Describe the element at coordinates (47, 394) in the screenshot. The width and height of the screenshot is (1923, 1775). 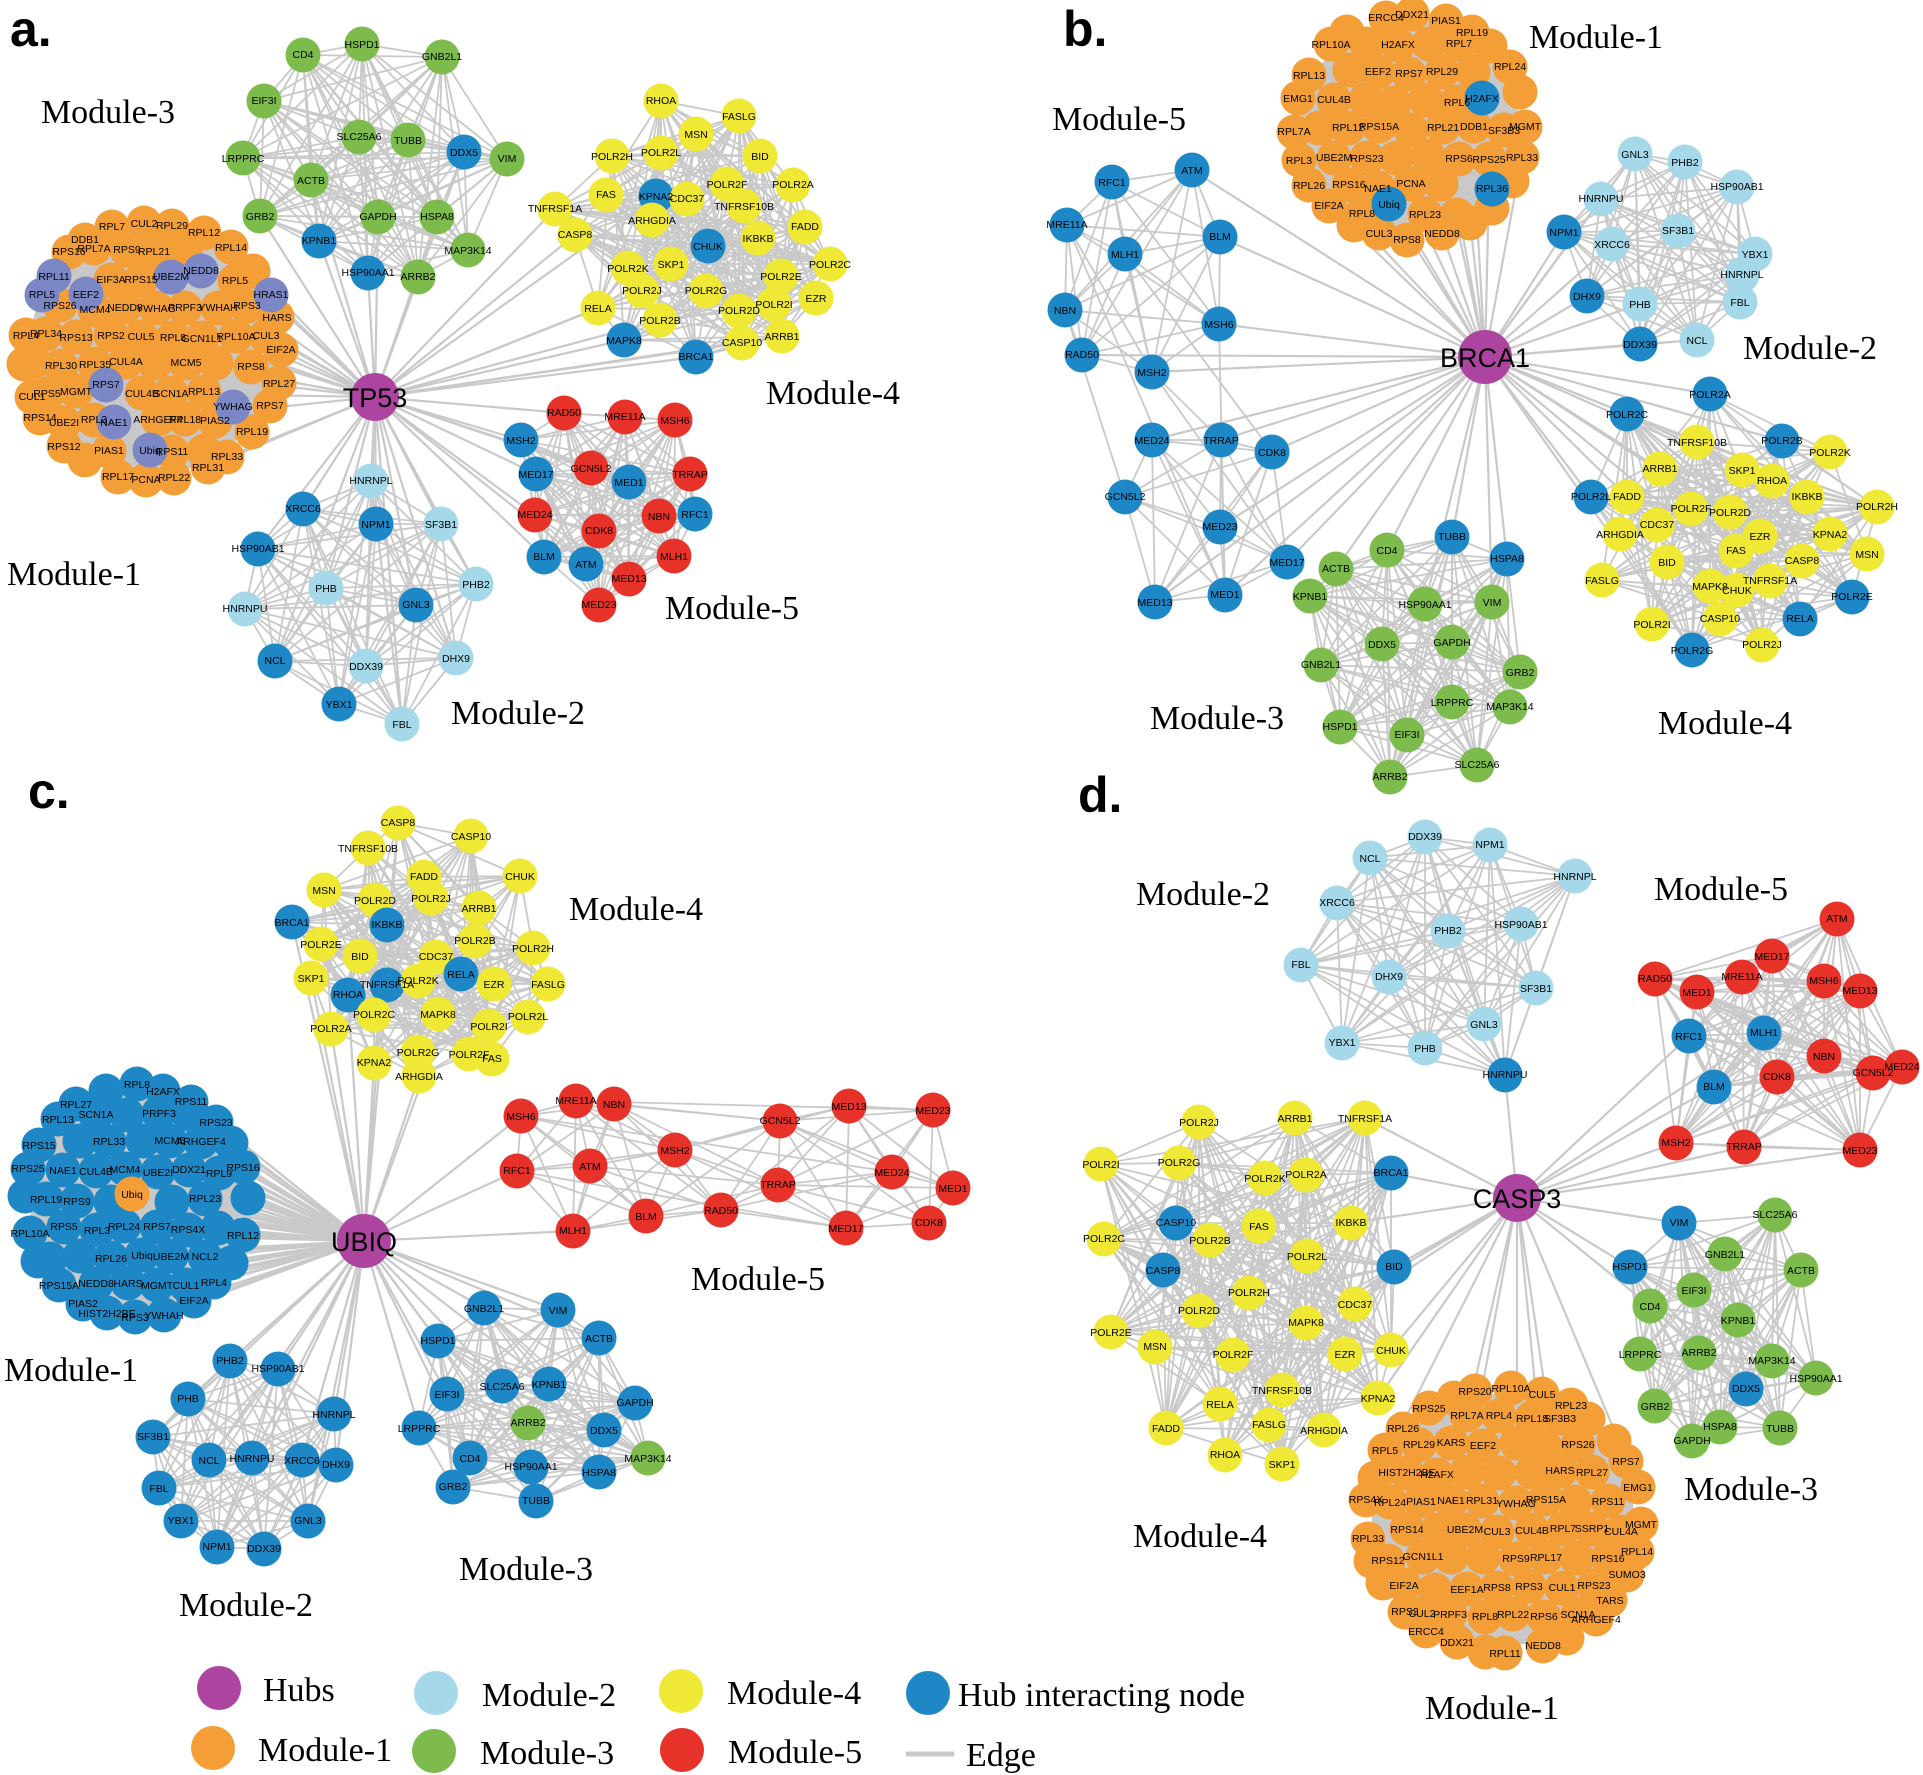
I see `svg-text: RPS5` at that location.